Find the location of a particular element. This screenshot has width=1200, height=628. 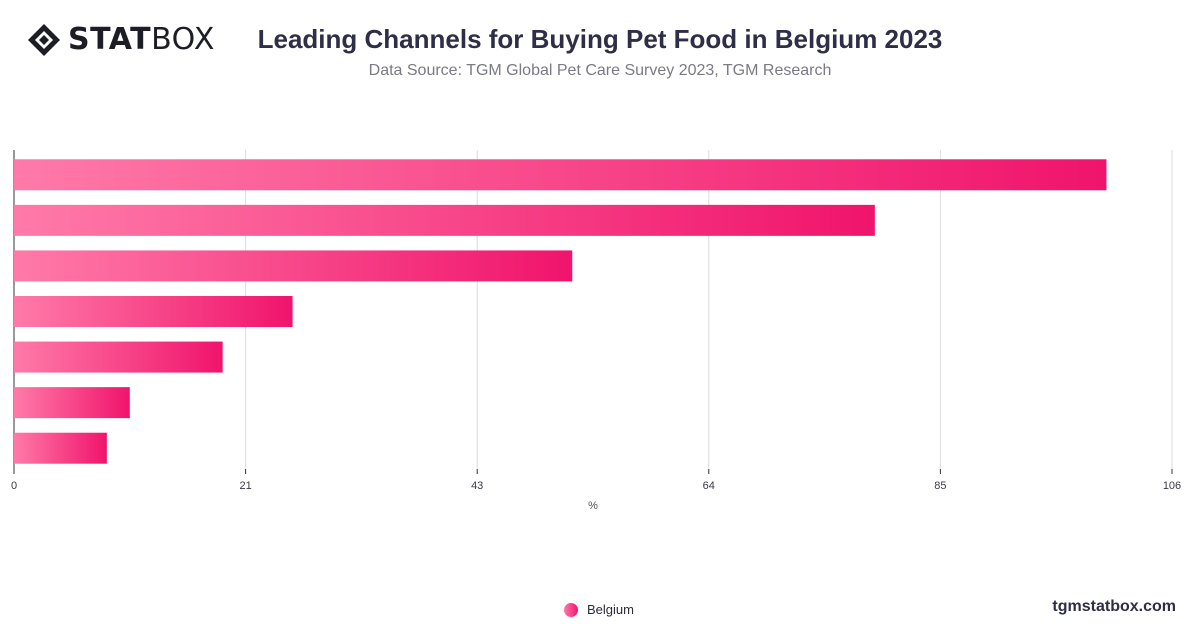

x-tick-label: 0 is located at coordinates (14, 486).